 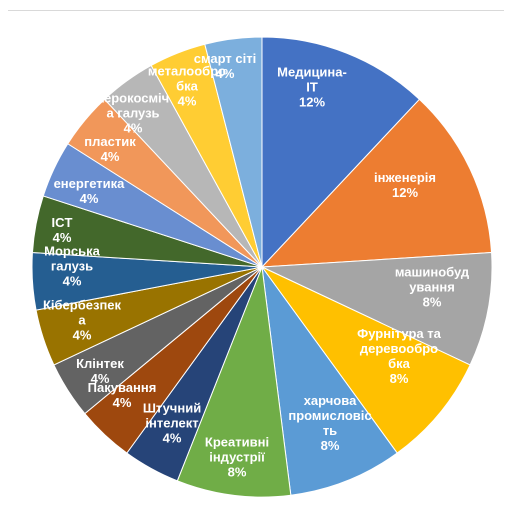 I want to click on slice-label-16: металообро бка 4%, so click(x=187, y=85).